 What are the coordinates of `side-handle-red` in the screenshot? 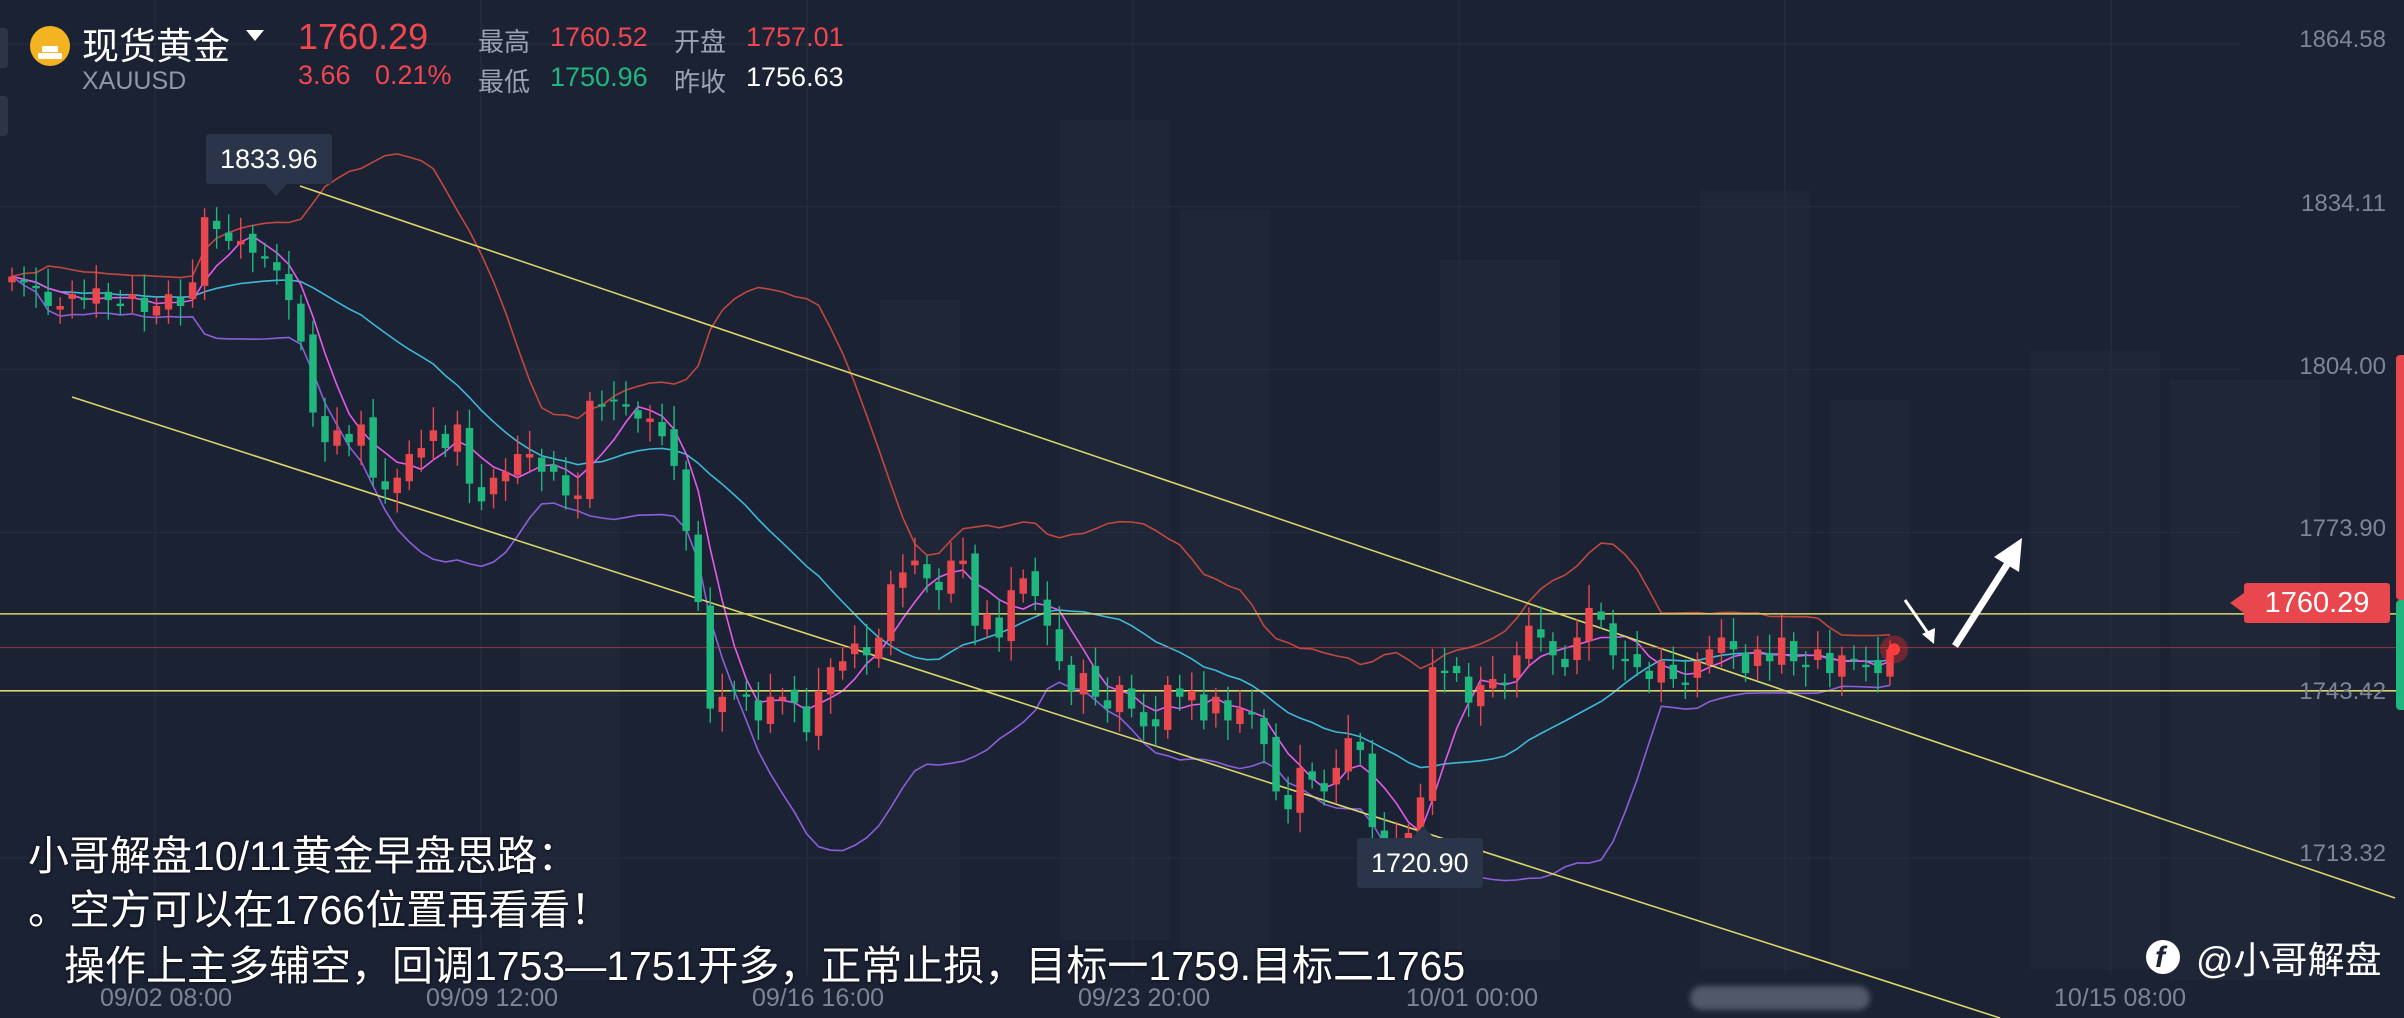 It's located at (2400, 477).